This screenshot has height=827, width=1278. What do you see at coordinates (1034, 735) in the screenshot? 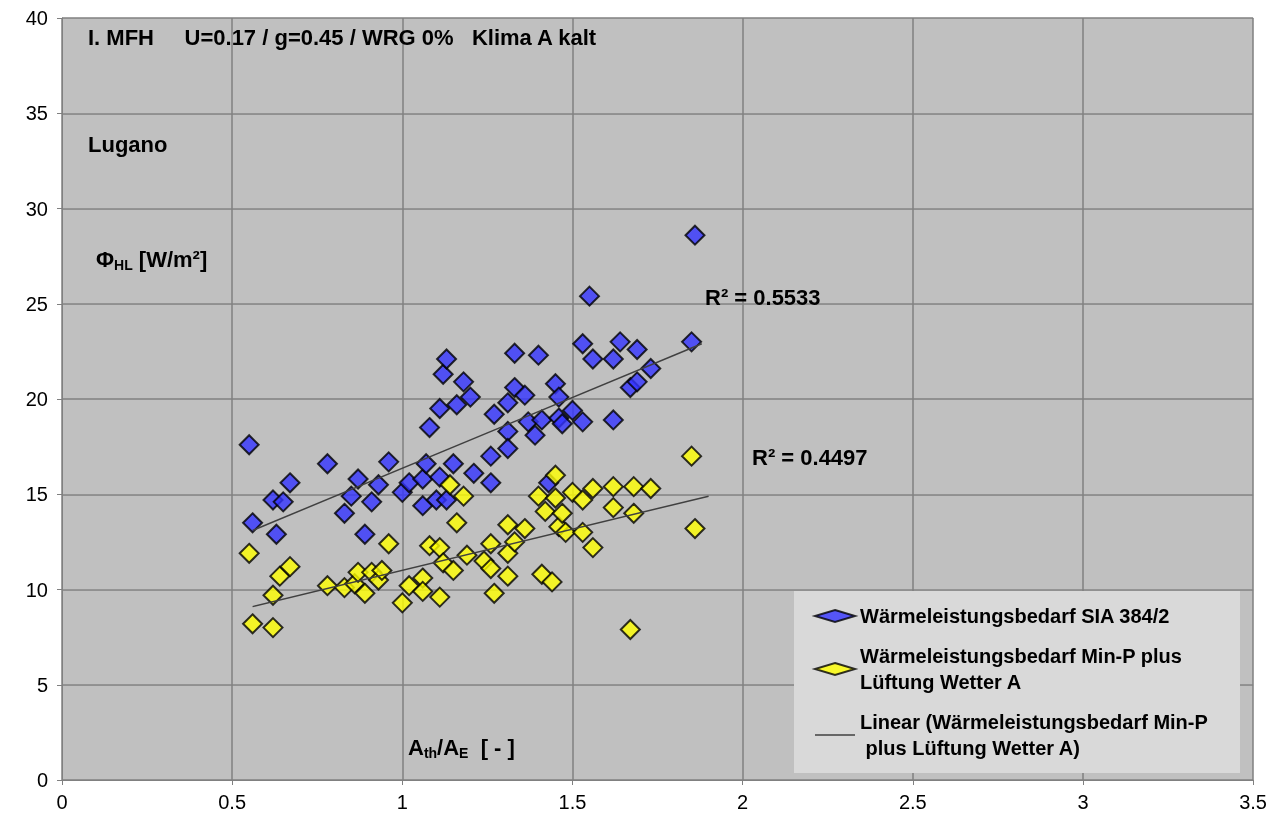
I see `legend-label: Linear (Wärmeleistungsbedarf Min-P plus Lüftung Wetter A)` at bounding box center [1034, 735].